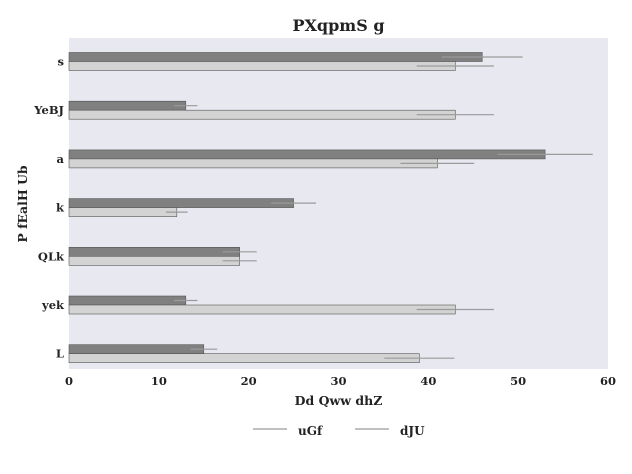 The image size is (632, 474). What do you see at coordinates (48, 110) in the screenshot?
I see `y-tick-label: YeBJ` at bounding box center [48, 110].